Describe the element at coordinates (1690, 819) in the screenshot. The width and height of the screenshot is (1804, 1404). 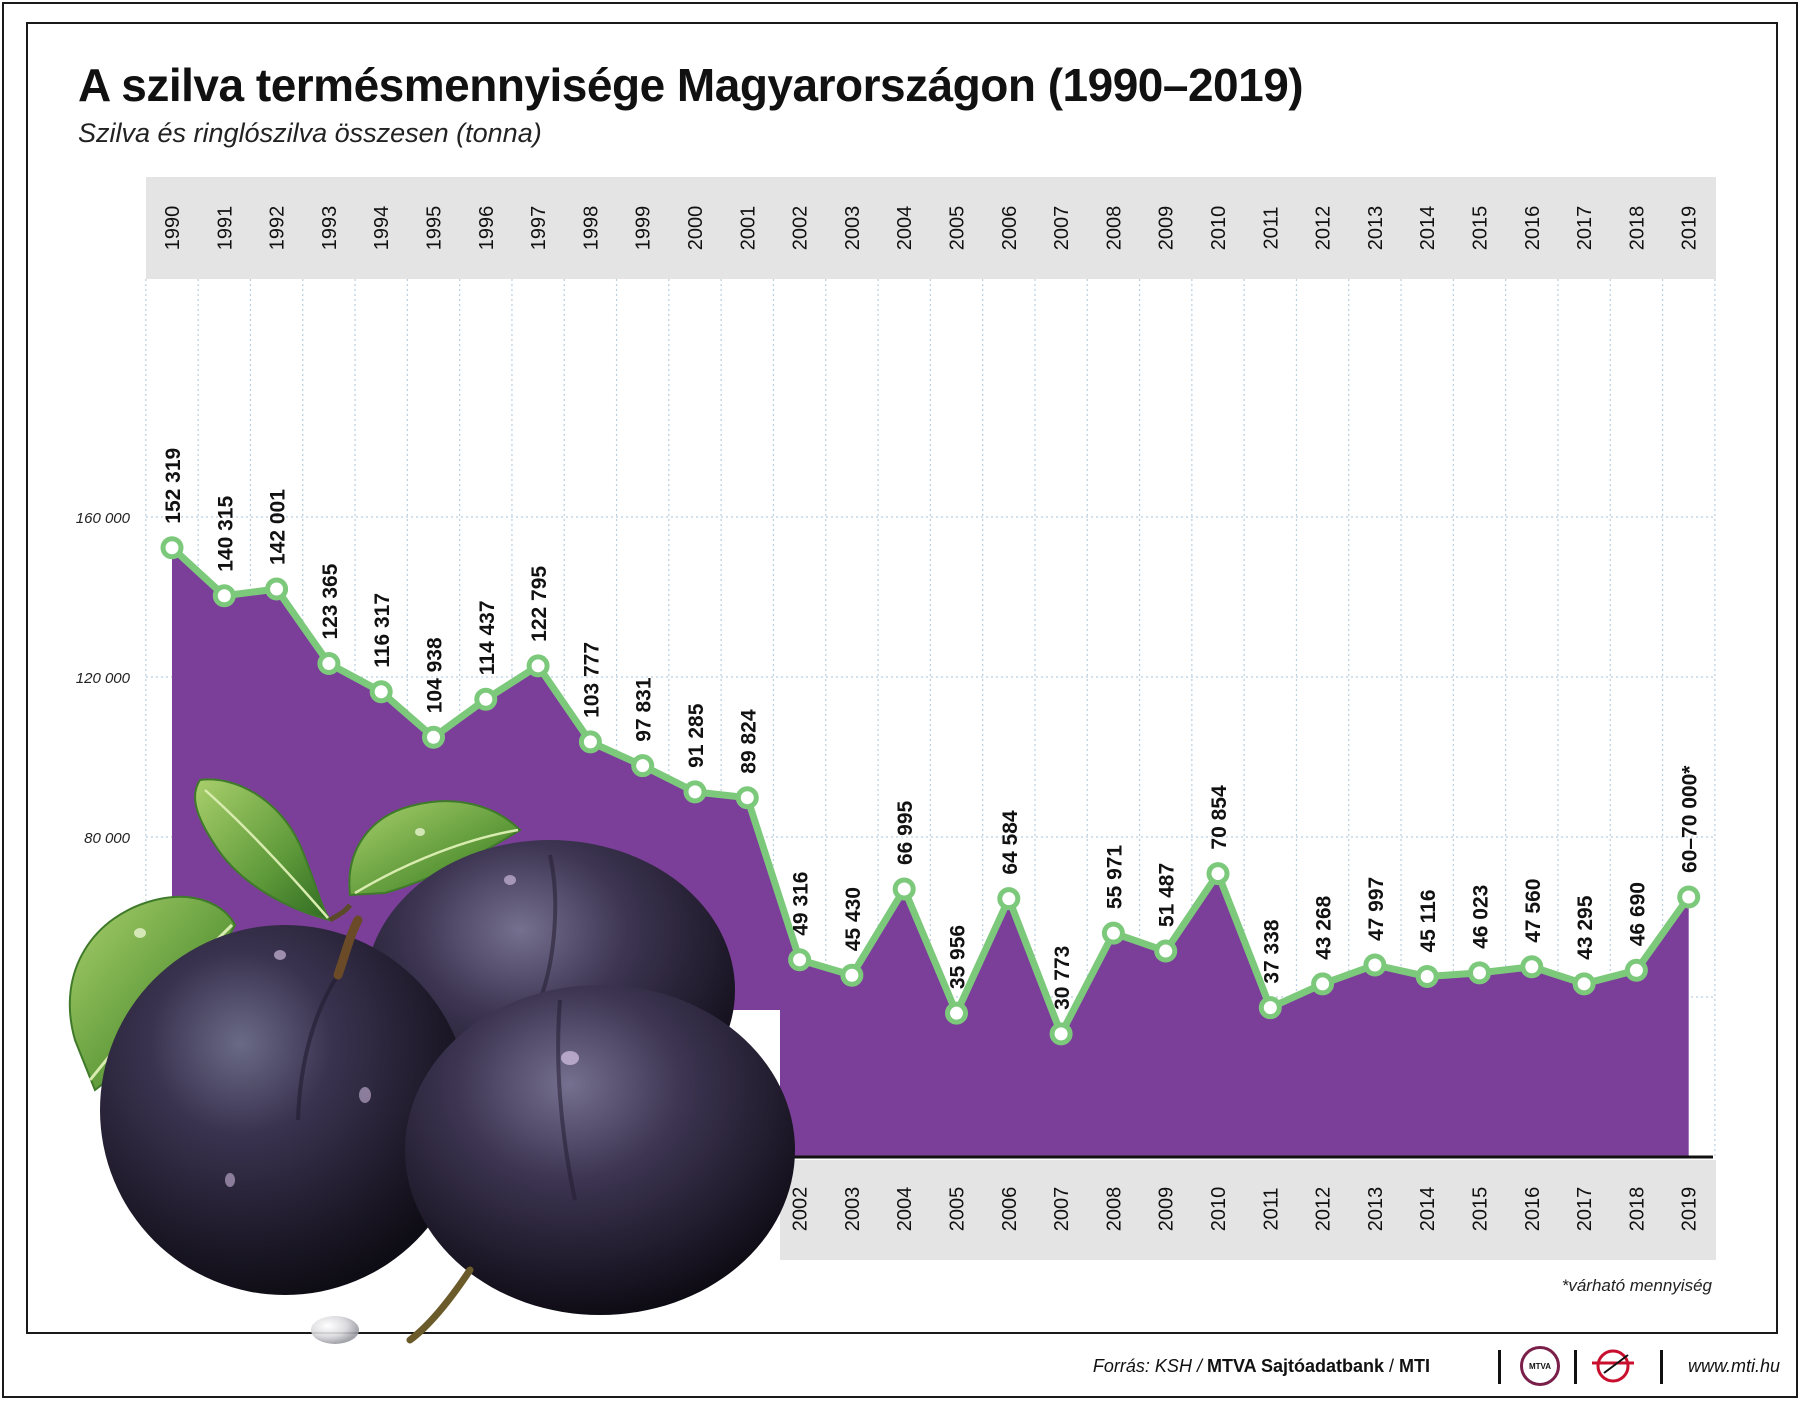
I see `value-label-2019: 60–70 000*` at that location.